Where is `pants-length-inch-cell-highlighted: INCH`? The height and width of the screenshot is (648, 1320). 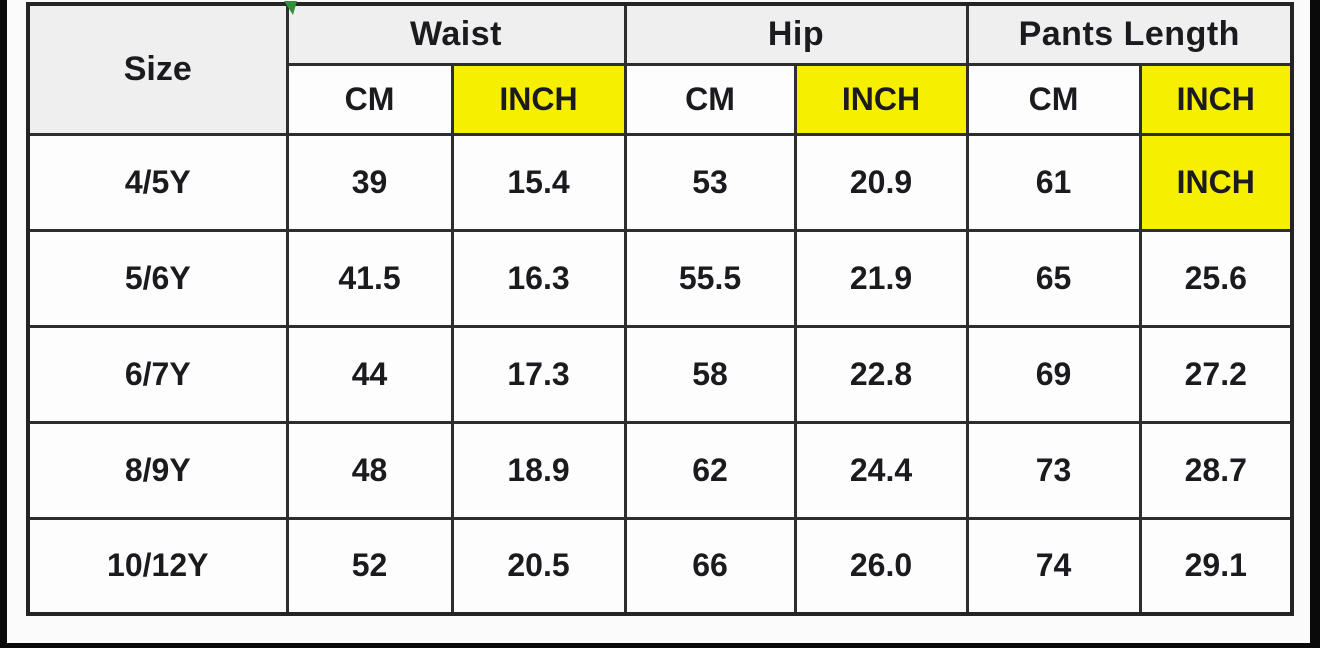 pants-length-inch-cell-highlighted: INCH is located at coordinates (1216, 182).